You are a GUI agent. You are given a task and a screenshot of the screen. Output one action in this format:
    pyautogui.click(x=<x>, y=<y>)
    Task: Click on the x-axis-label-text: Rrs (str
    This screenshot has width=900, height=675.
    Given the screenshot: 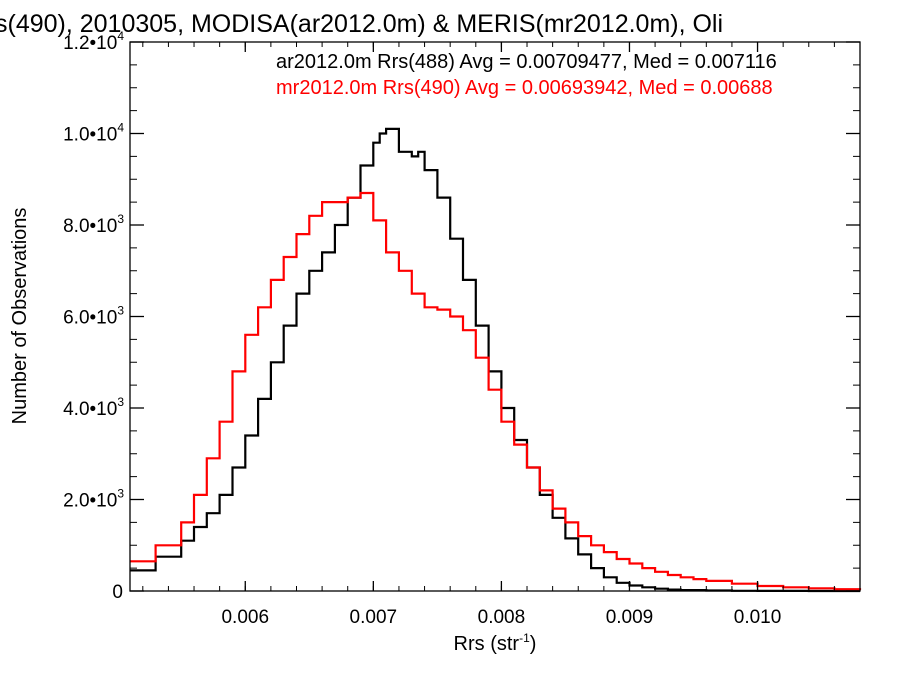 What is the action you would take?
    pyautogui.click(x=487, y=644)
    